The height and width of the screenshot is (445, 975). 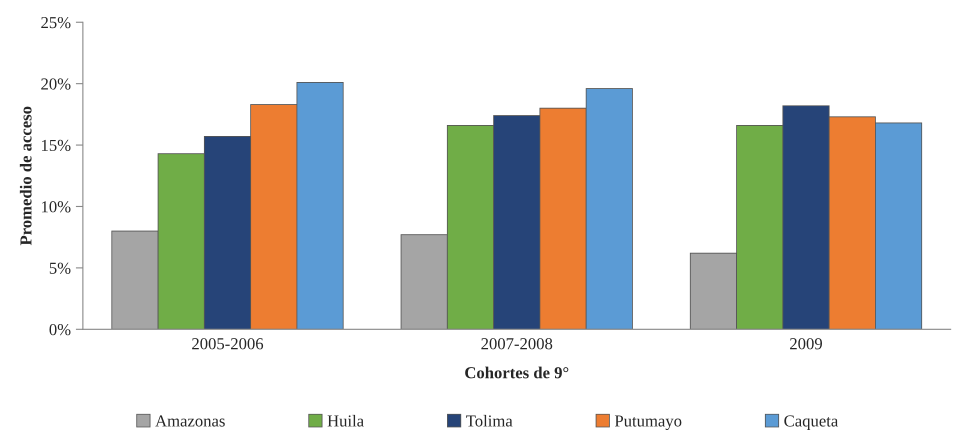 What do you see at coordinates (806, 344) in the screenshot?
I see `x-tick-label: 2009` at bounding box center [806, 344].